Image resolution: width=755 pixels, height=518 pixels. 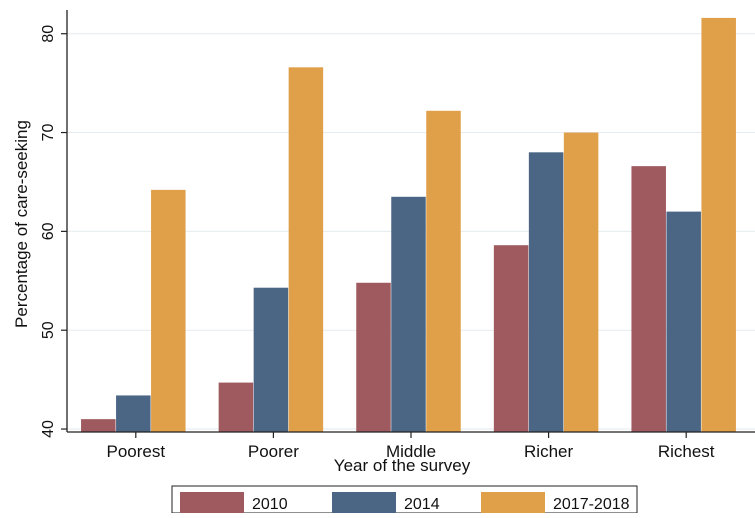 I want to click on x-tick-label: Poorer, so click(x=273, y=451).